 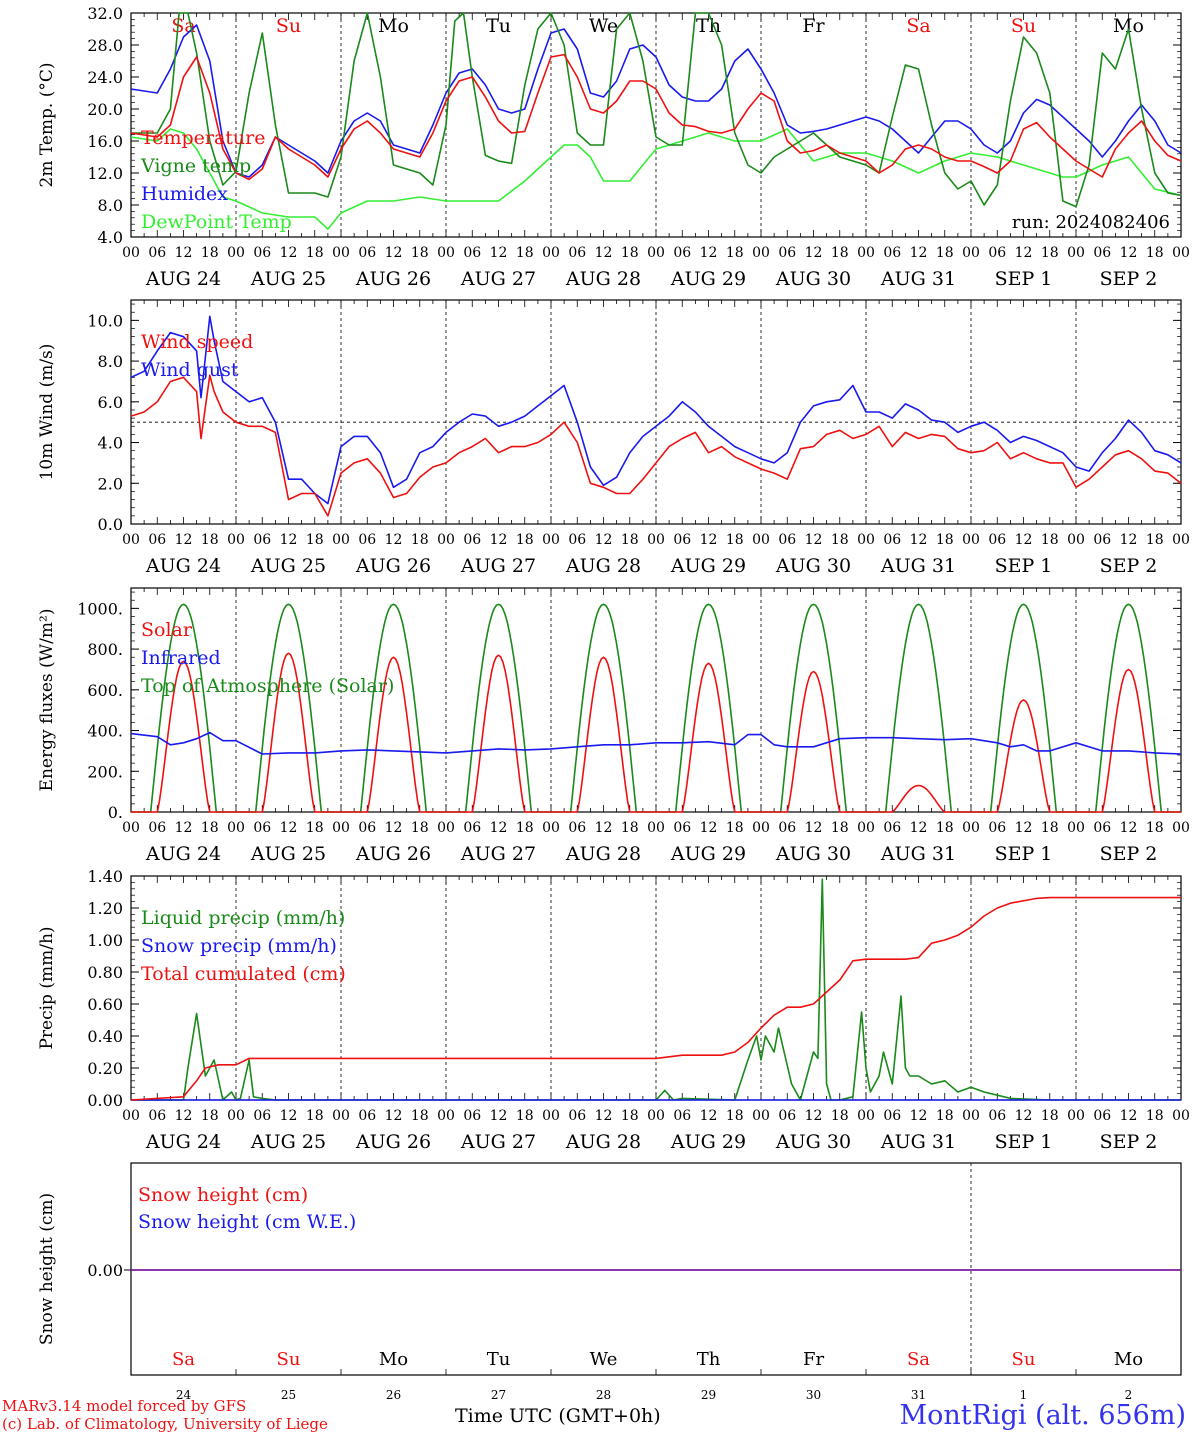 What do you see at coordinates (47, 124) in the screenshot?
I see `y-axis-label: 2m Temp. (°C)` at bounding box center [47, 124].